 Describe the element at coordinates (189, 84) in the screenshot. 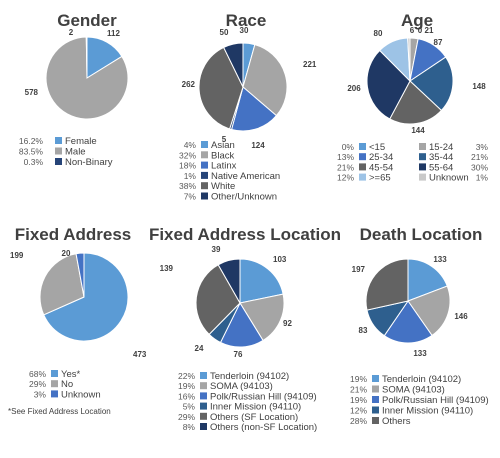

I see `data-label: 262` at that location.